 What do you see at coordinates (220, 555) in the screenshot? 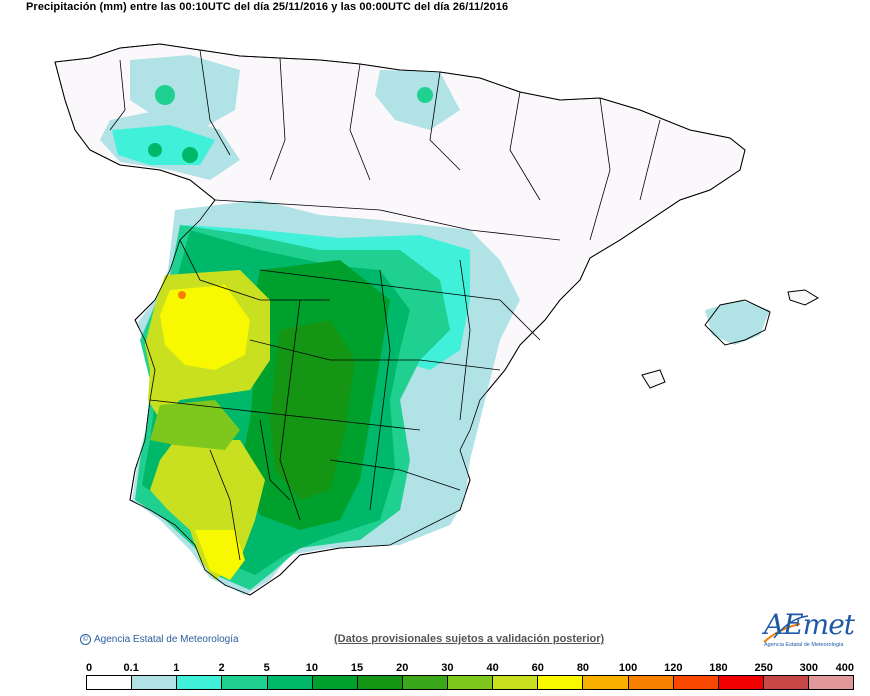
I see `precip-zone-yellow-south` at bounding box center [220, 555].